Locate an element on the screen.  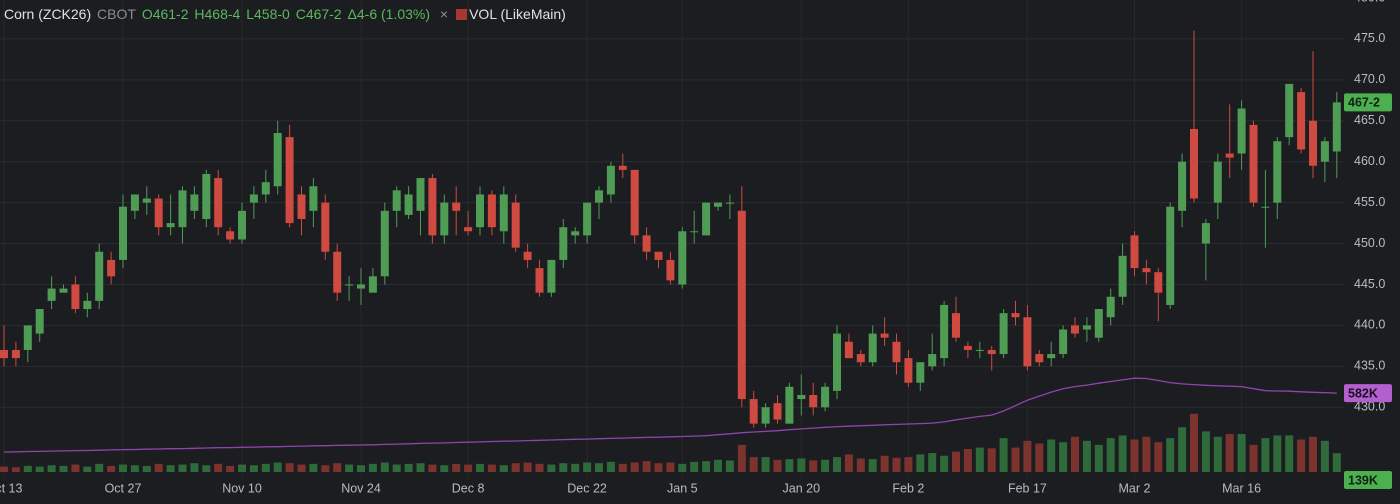
symbol: Corn (ZCK26) is located at coordinates (48, 14).